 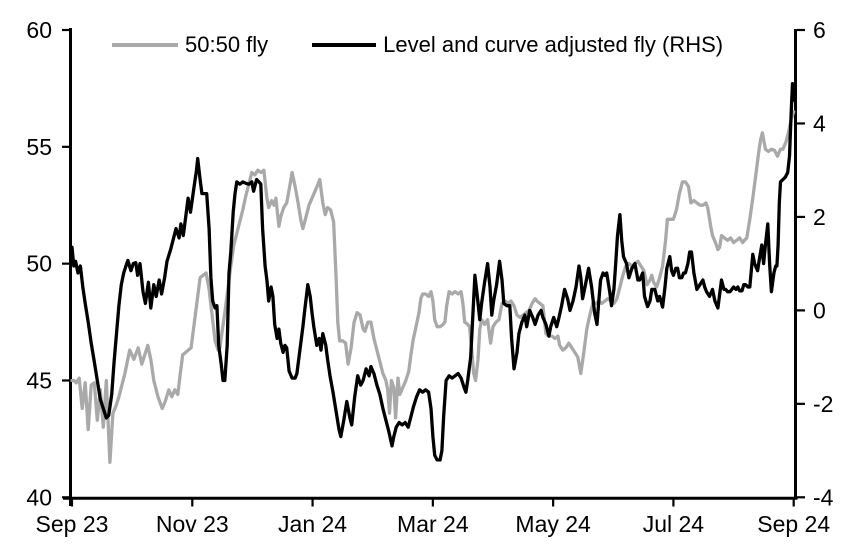 I want to click on legend-label-5050-fly: 50:50 fly, so click(x=227, y=44).